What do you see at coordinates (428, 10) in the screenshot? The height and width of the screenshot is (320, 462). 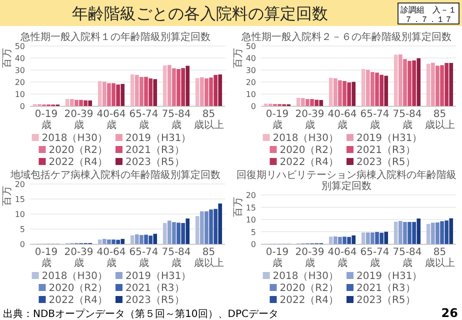 I see `text: 診調組 入－１` at bounding box center [428, 10].